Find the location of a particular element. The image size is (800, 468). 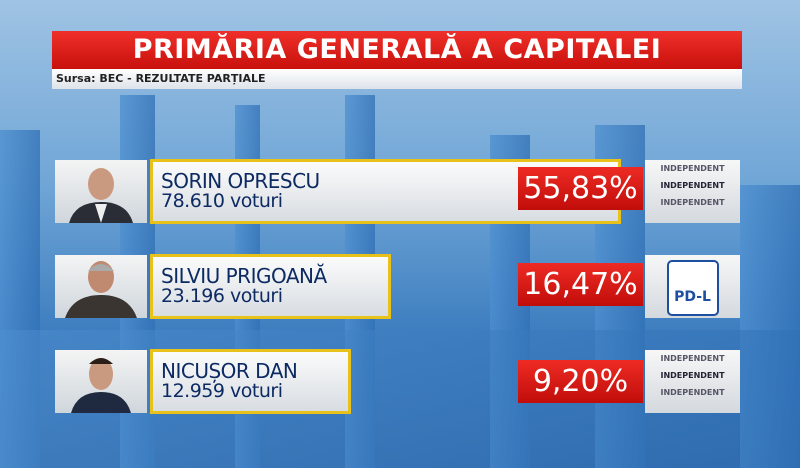

source: Sursa: BEC - REZULTATE PARȚIALE is located at coordinates (397, 79).